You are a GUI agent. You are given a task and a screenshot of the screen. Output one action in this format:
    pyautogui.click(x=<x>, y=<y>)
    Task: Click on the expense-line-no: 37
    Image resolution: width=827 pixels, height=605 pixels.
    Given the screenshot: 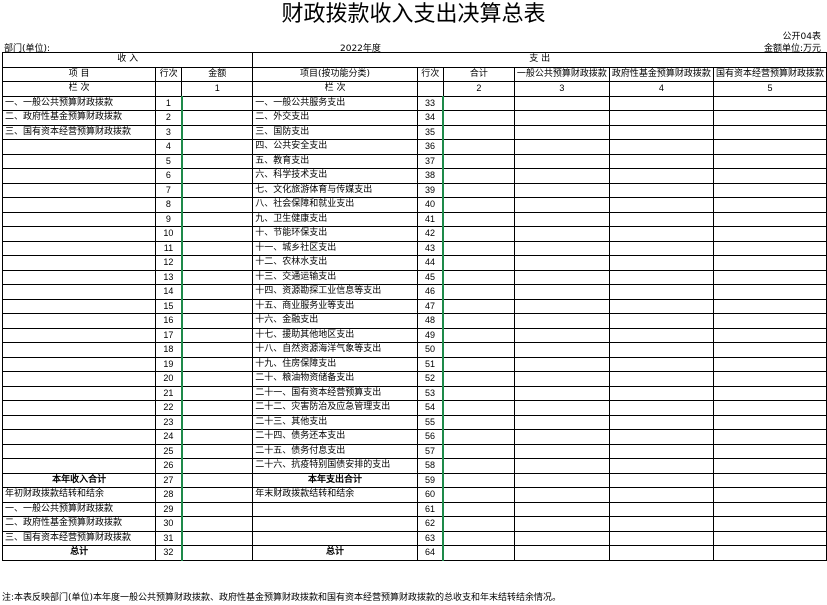 What is the action you would take?
    pyautogui.click(x=430, y=161)
    